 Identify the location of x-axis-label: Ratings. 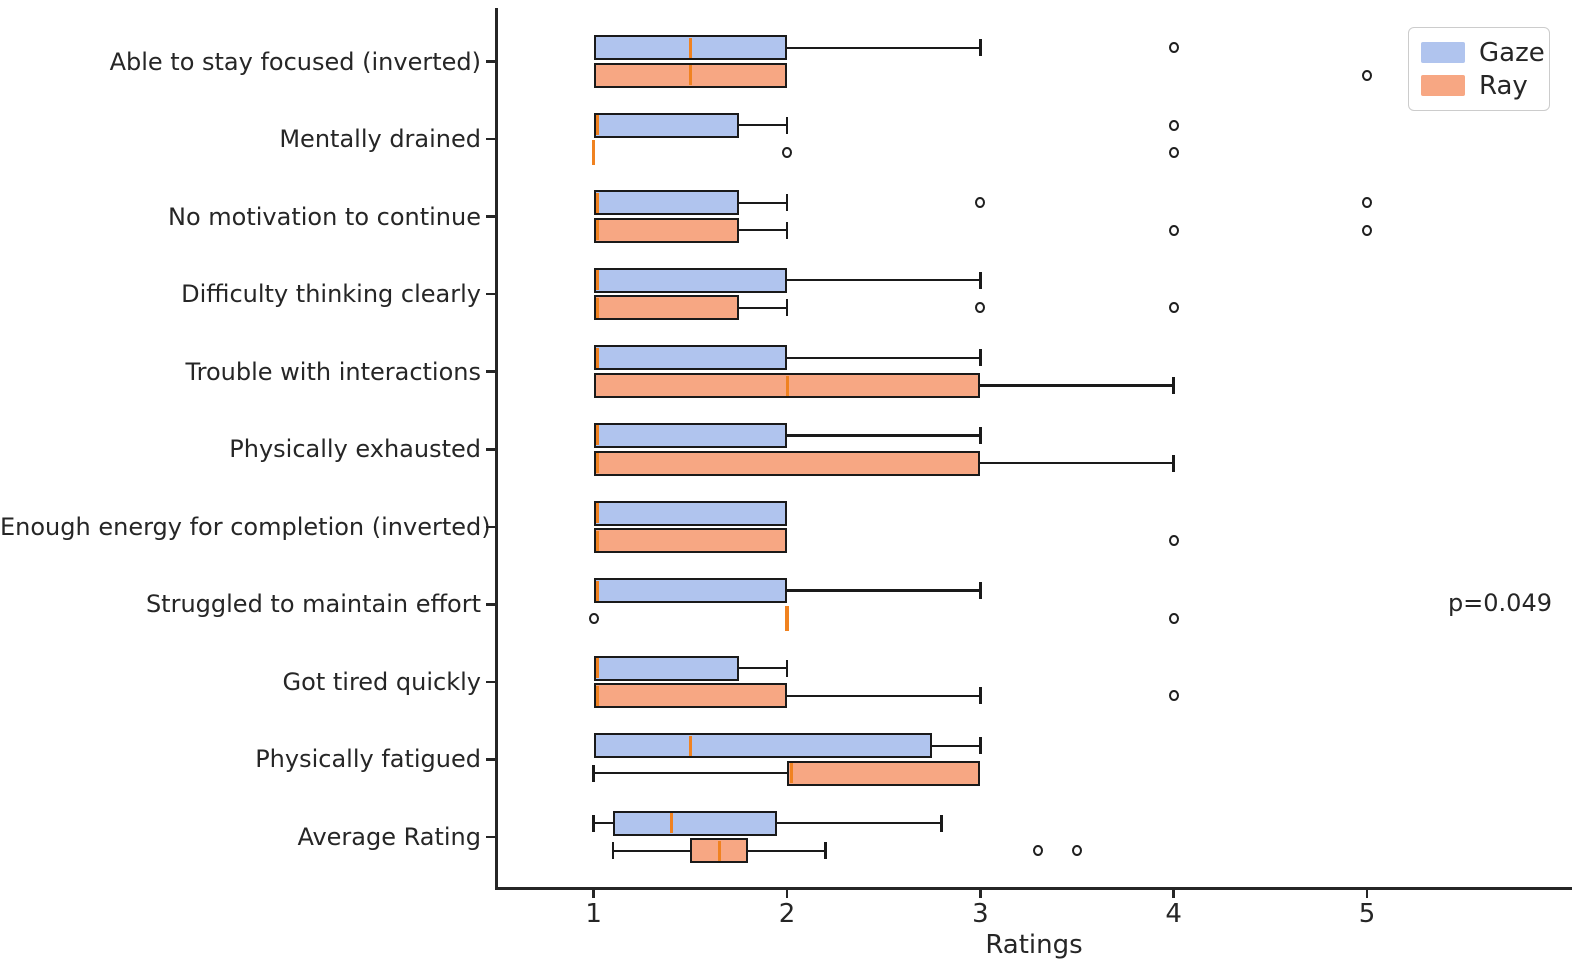
(1034, 945).